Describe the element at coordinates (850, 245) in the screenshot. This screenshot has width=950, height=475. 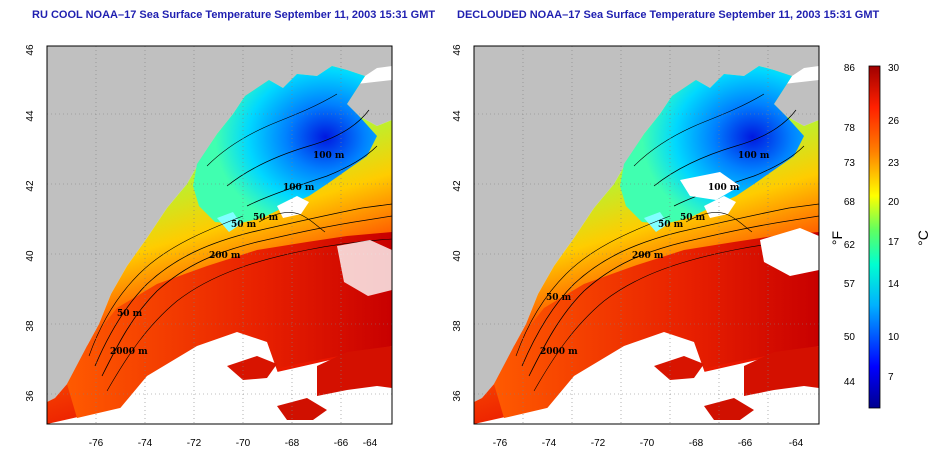
I see `fahrenheit-tick-label: 62` at that location.